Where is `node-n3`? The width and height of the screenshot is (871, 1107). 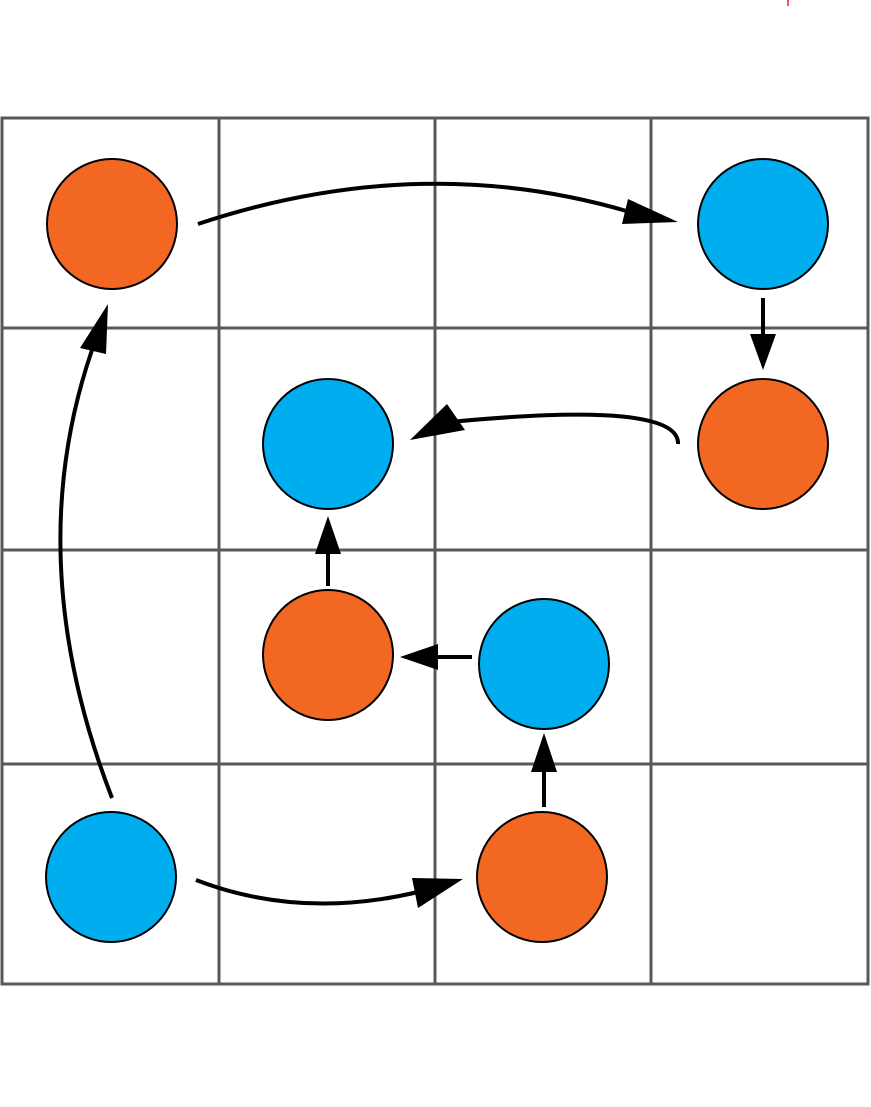 node-n3 is located at coordinates (763, 444).